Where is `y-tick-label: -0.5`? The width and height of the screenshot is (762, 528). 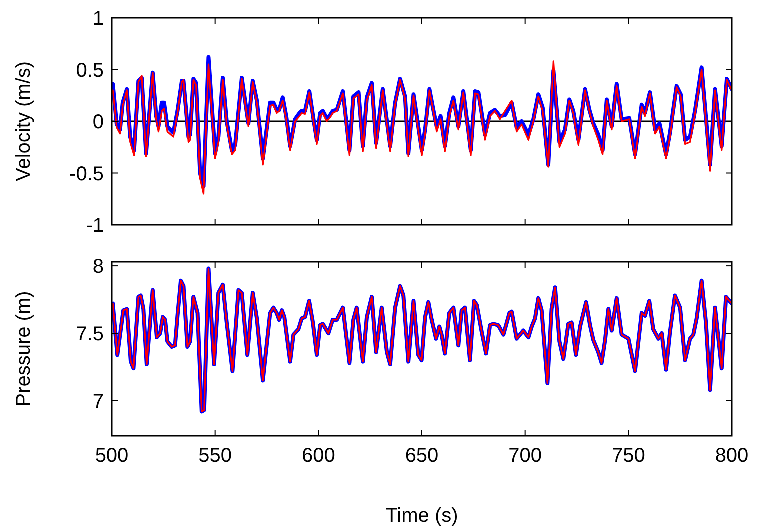 y-tick-label: -0.5 is located at coordinates (87, 174).